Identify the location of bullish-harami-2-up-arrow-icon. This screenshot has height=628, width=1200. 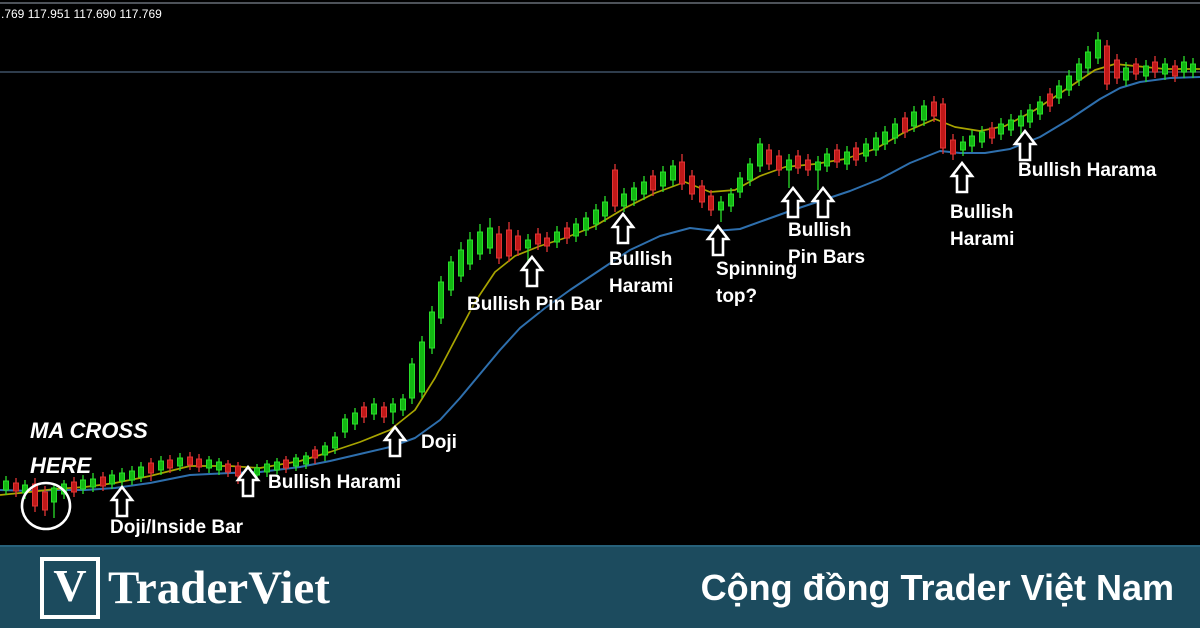
(623, 228).